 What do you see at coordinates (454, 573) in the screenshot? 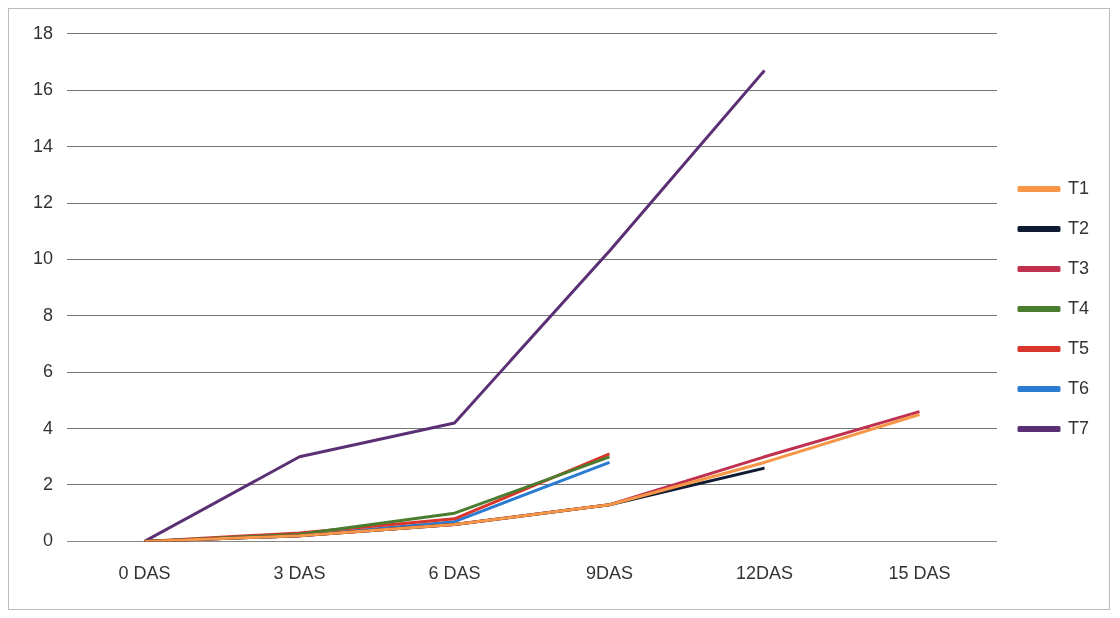
I see `x-tick-label: 6 DAS` at bounding box center [454, 573].